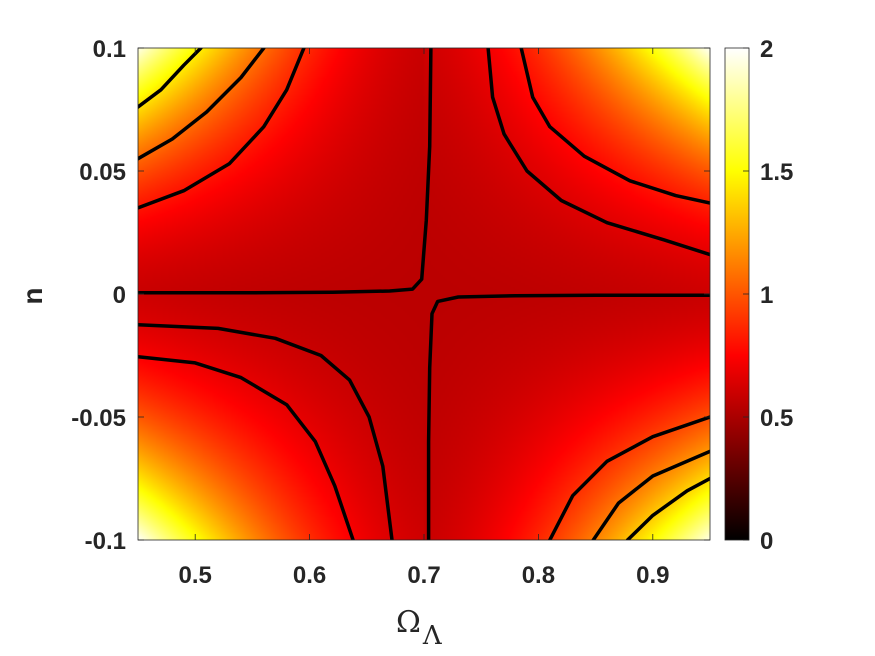  What do you see at coordinates (105, 541) in the screenshot?
I see `y-tick-label: -0.1` at bounding box center [105, 541].